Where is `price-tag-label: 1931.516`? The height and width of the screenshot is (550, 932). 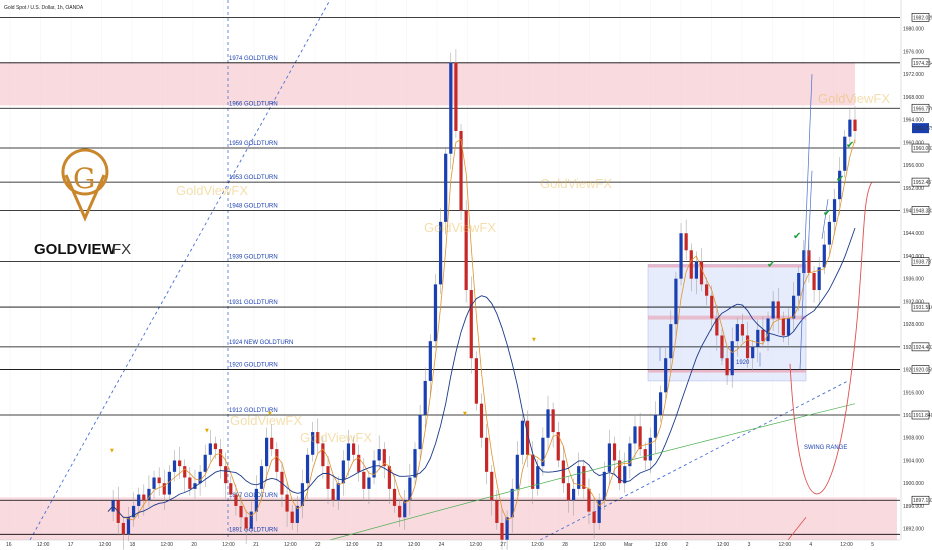 price-tag-label: 1931.516 is located at coordinates (922, 308).